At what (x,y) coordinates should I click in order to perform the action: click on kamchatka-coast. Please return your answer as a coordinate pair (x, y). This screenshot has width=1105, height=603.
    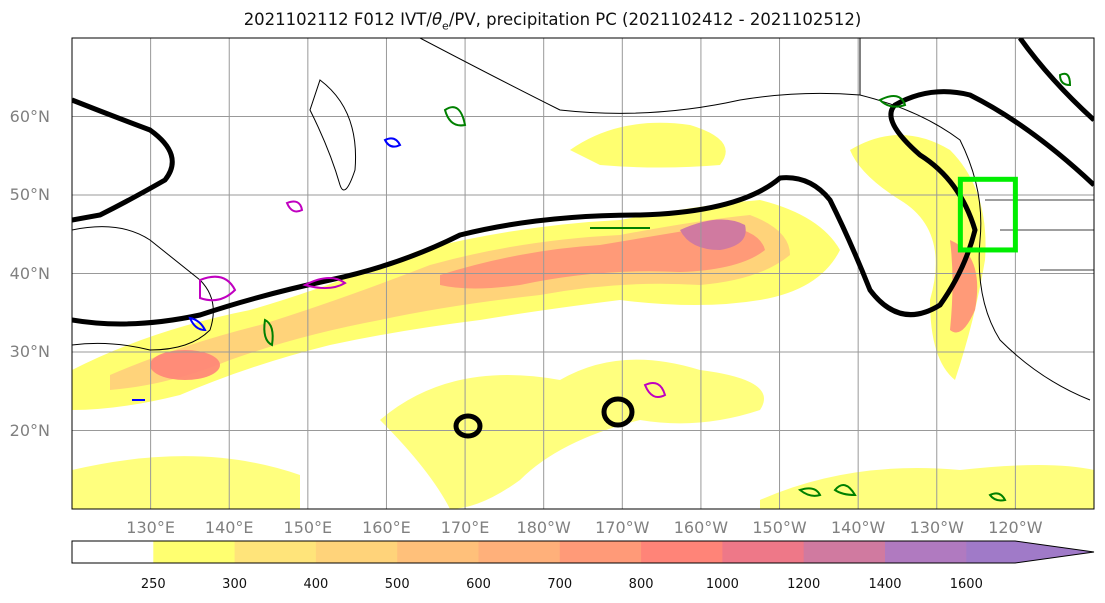
    Looking at the image, I should click on (333, 135).